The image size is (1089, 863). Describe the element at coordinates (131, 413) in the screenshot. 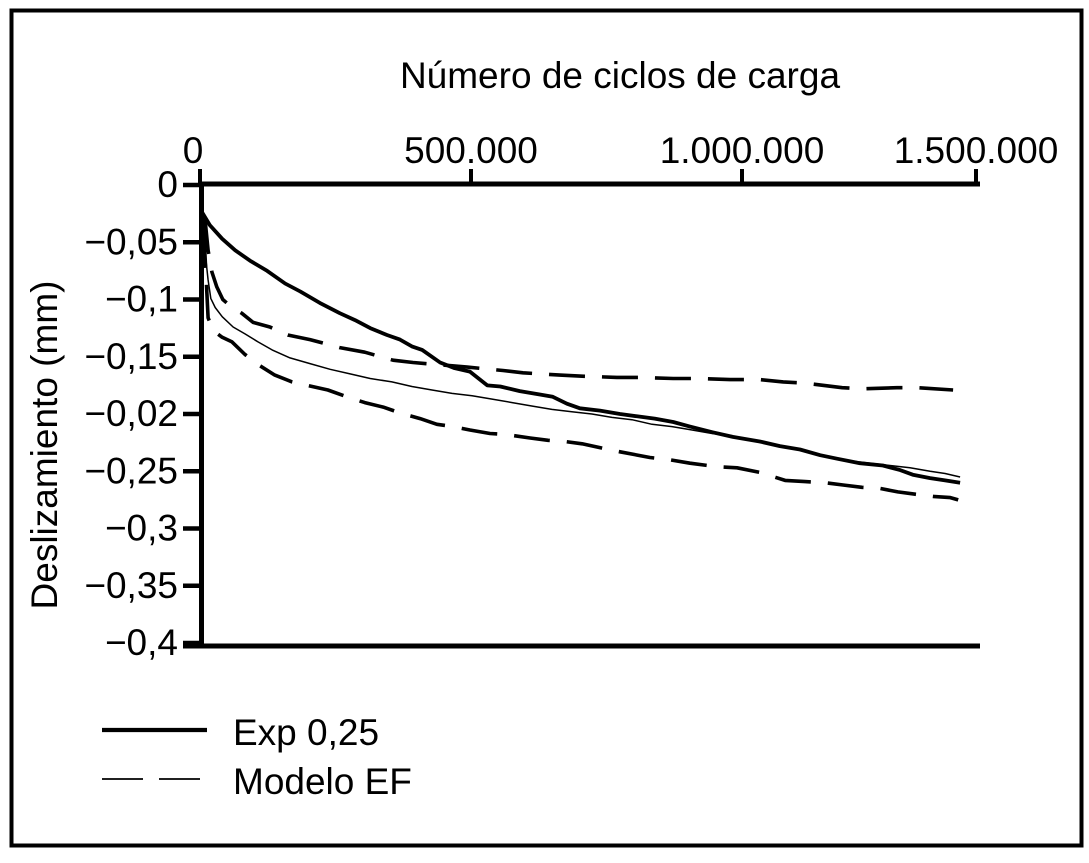

I see `y-tick-label: −0,02` at that location.